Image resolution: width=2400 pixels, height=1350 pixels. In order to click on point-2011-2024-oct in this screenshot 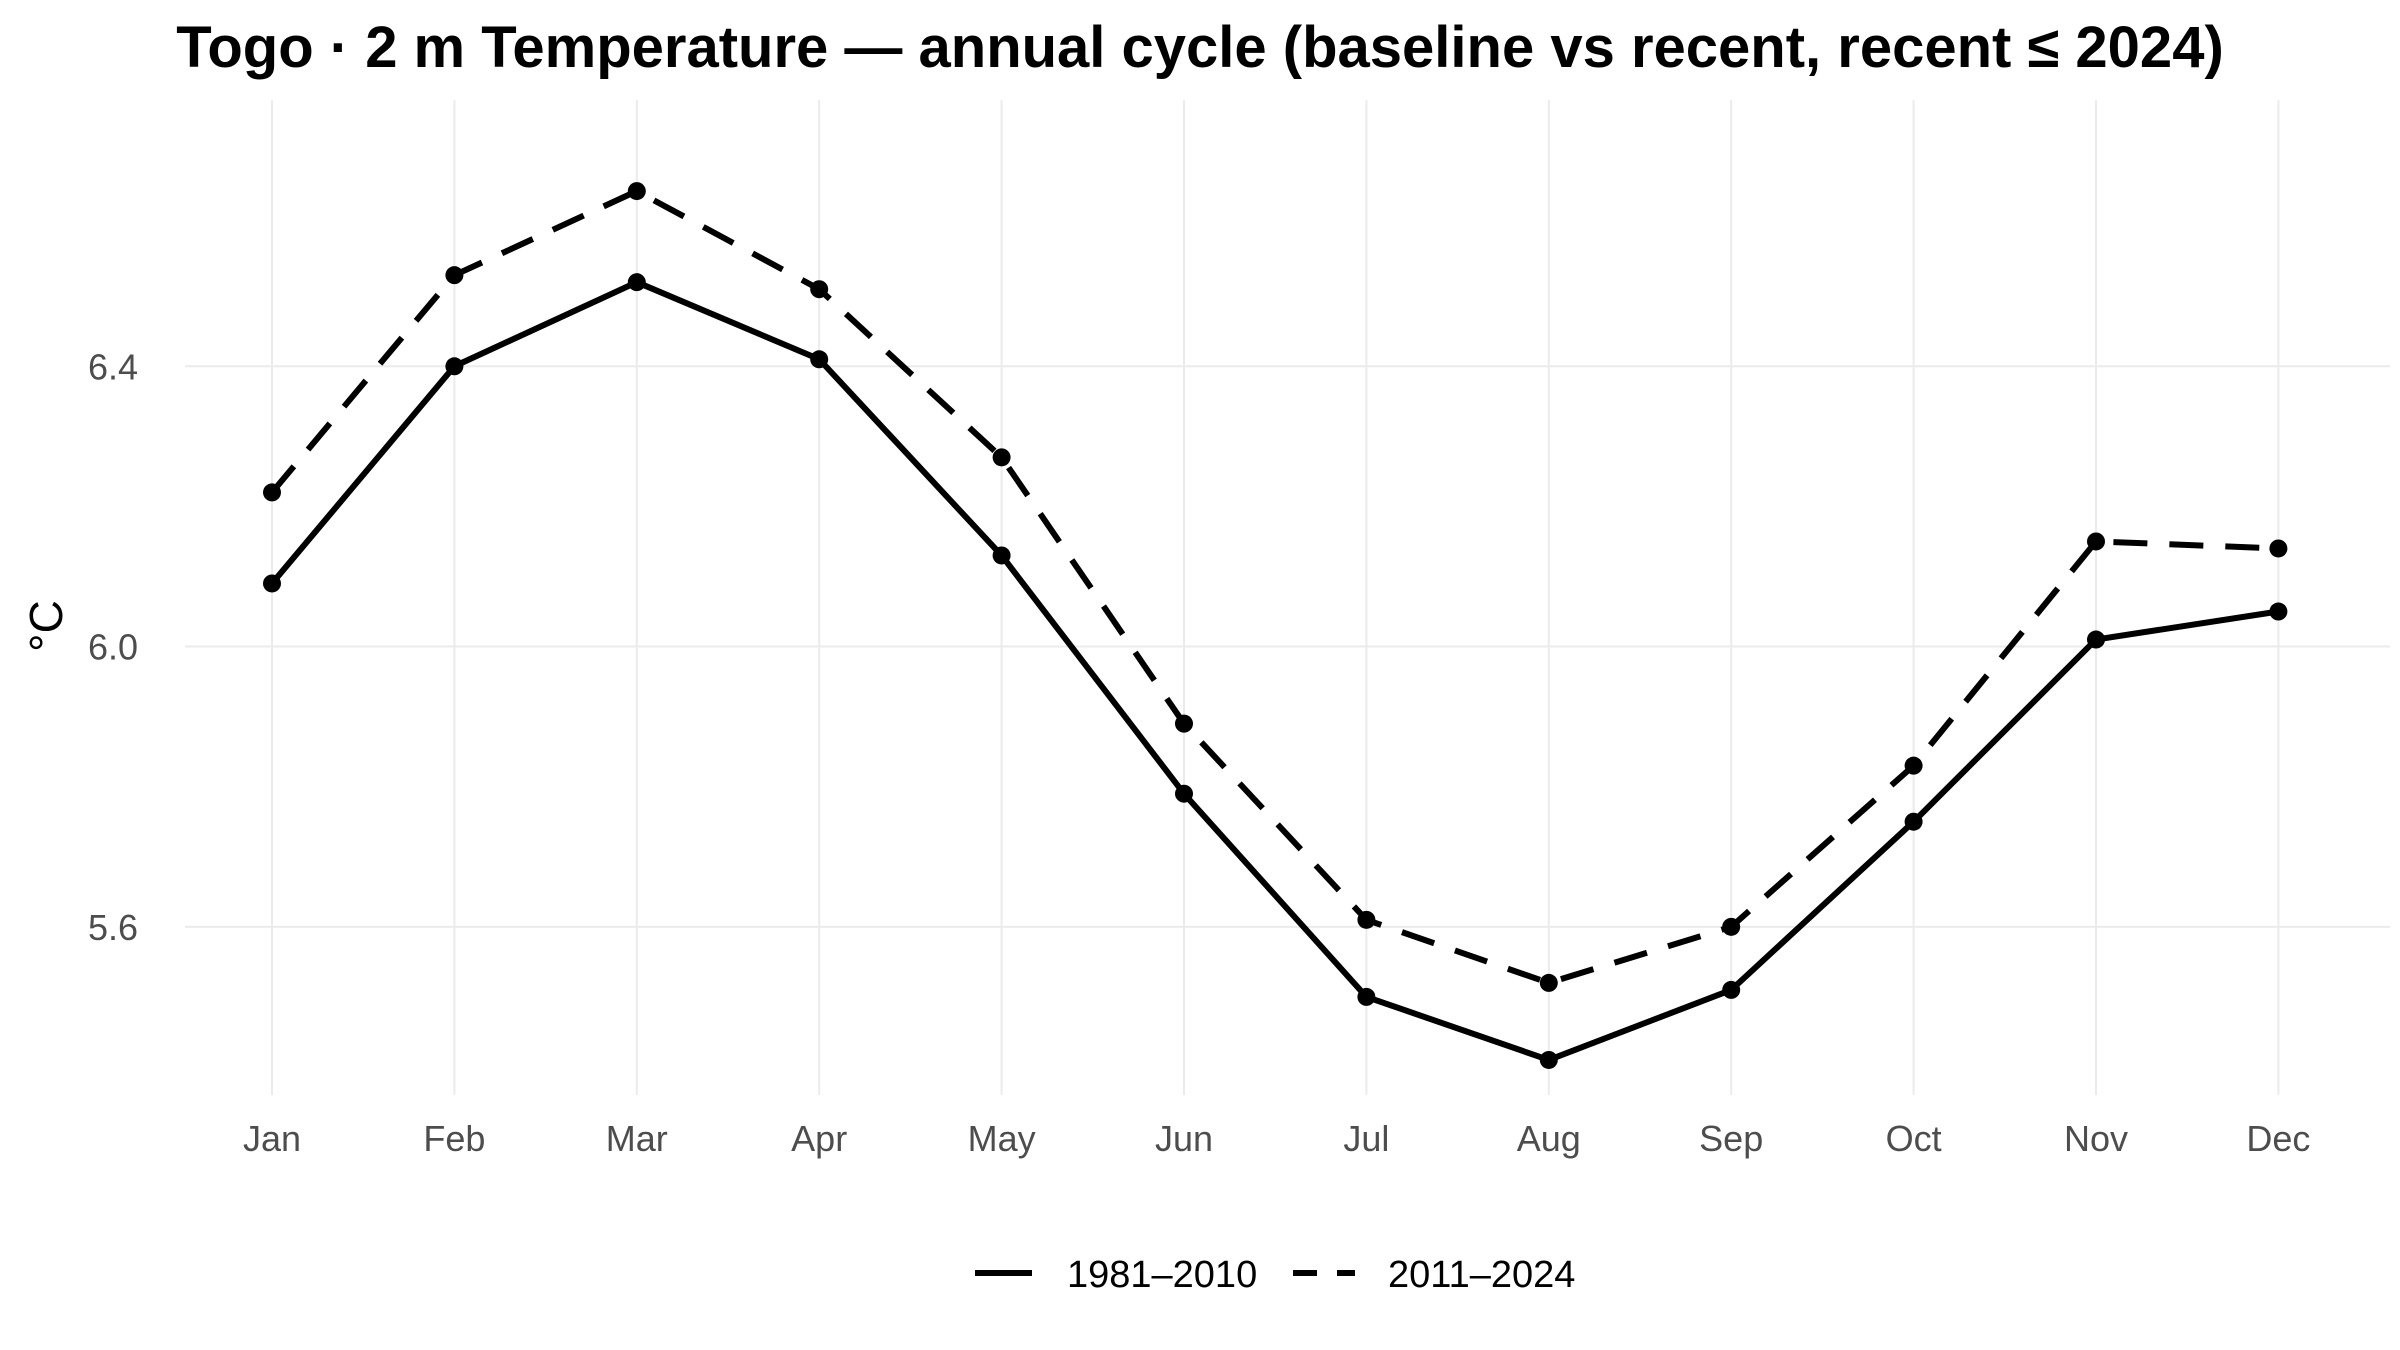, I will do `click(1913, 765)`.